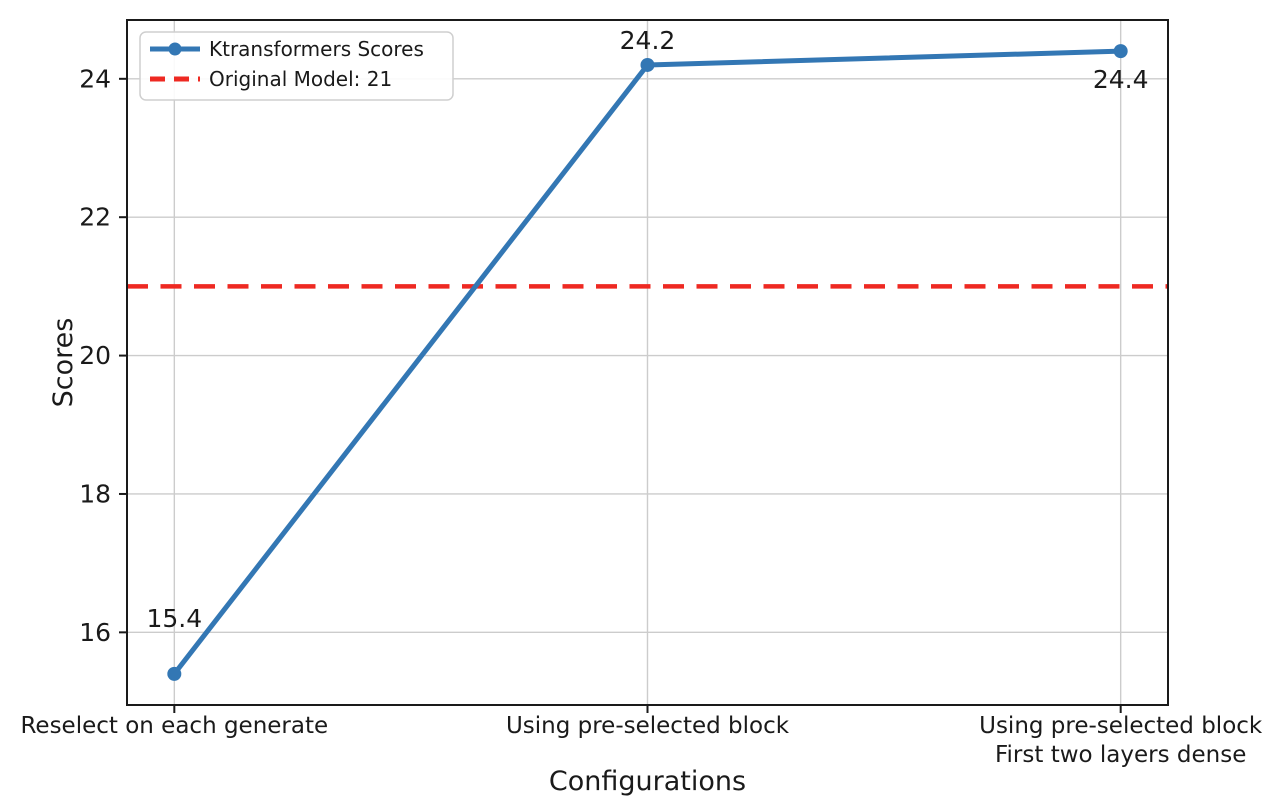 The width and height of the screenshot is (1280, 803). What do you see at coordinates (95, 78) in the screenshot?
I see `y-tick-label: 24` at bounding box center [95, 78].